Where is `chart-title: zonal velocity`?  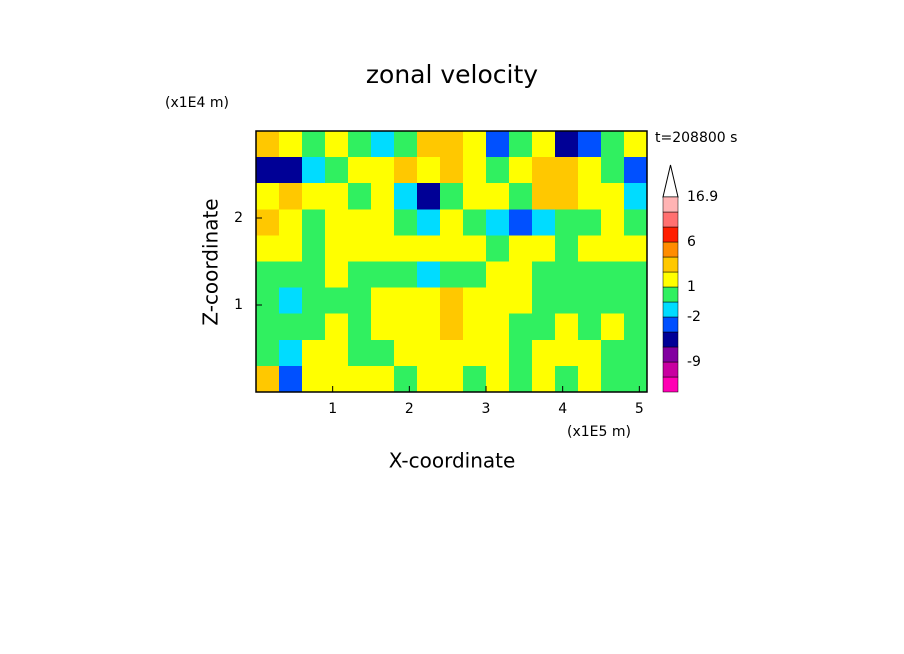
chart-title: zonal velocity is located at coordinates (452, 74).